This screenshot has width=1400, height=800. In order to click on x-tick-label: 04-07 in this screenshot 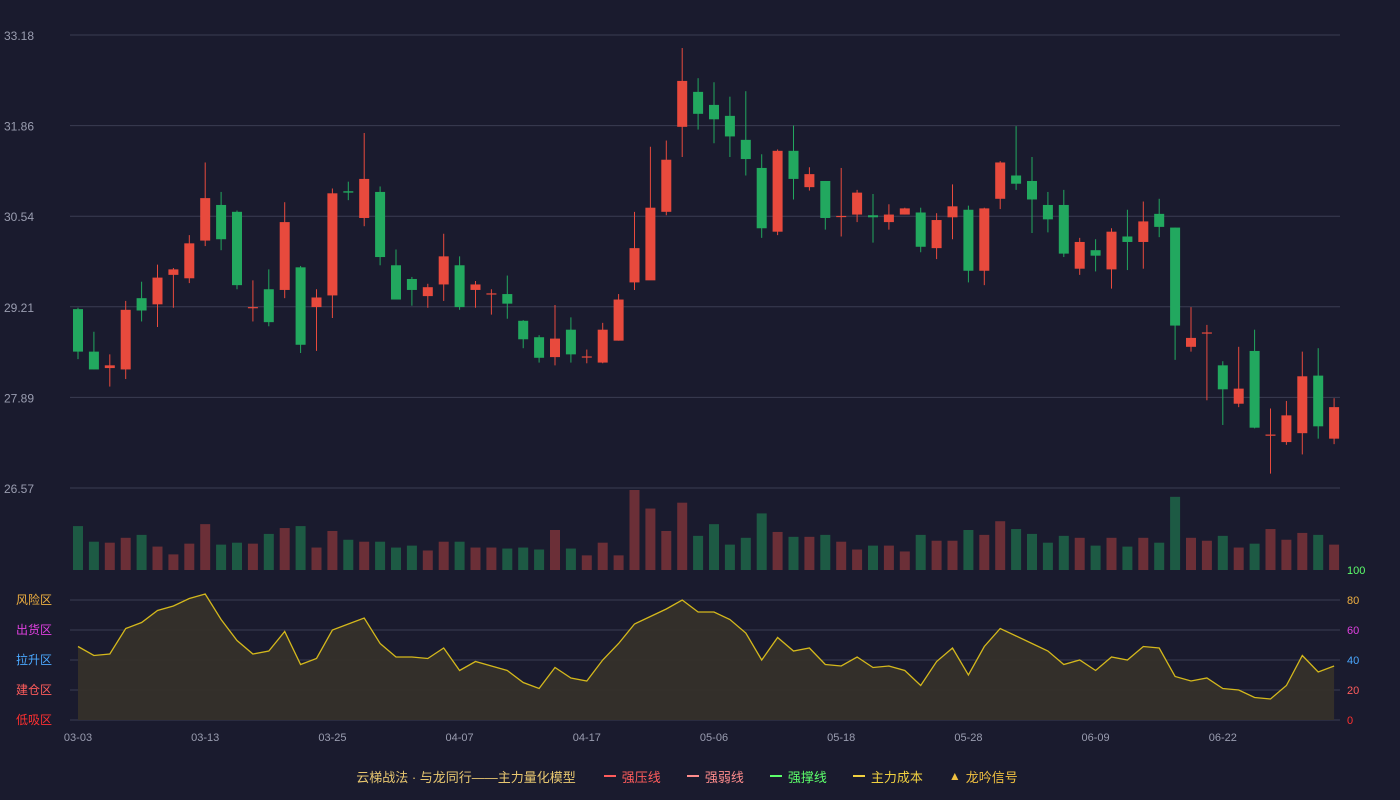, I will do `click(460, 738)`.